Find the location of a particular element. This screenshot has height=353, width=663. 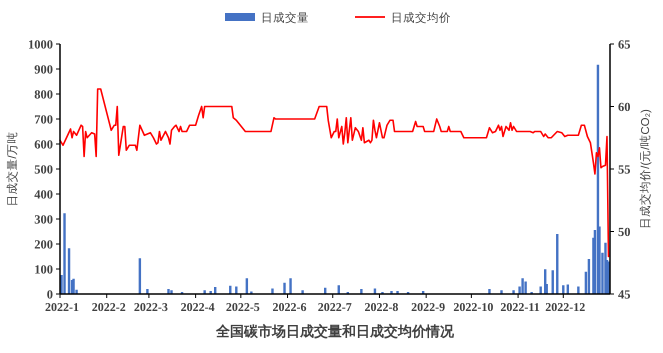

y-tick-label: 400 is located at coordinates (43, 195).